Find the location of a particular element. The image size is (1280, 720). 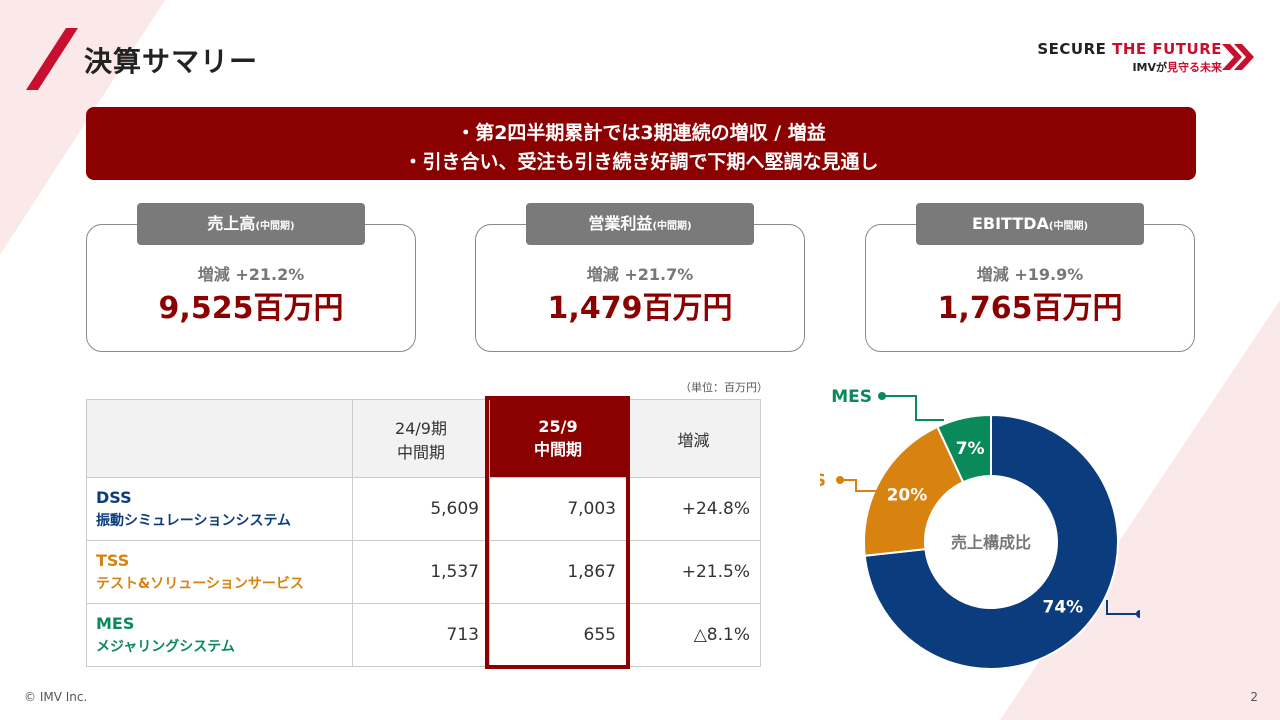

double-chevron-icon is located at coordinates (1238, 57).